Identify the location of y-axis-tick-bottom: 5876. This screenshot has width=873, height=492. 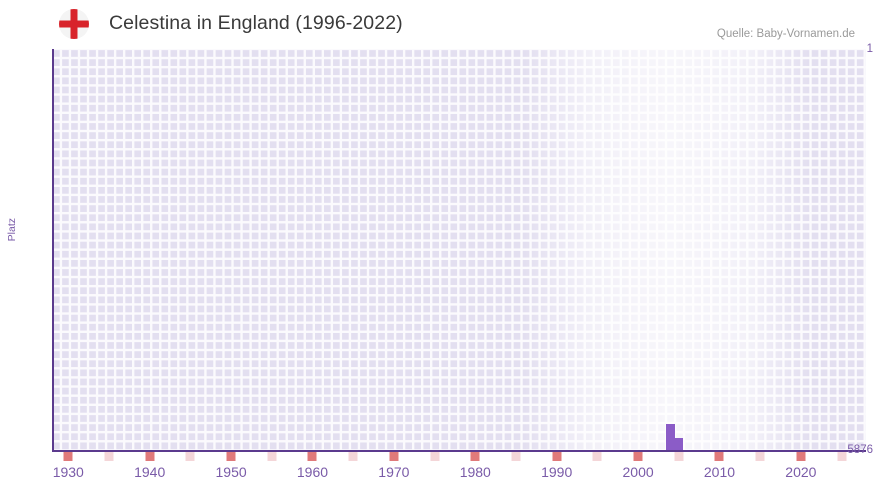
(860, 450).